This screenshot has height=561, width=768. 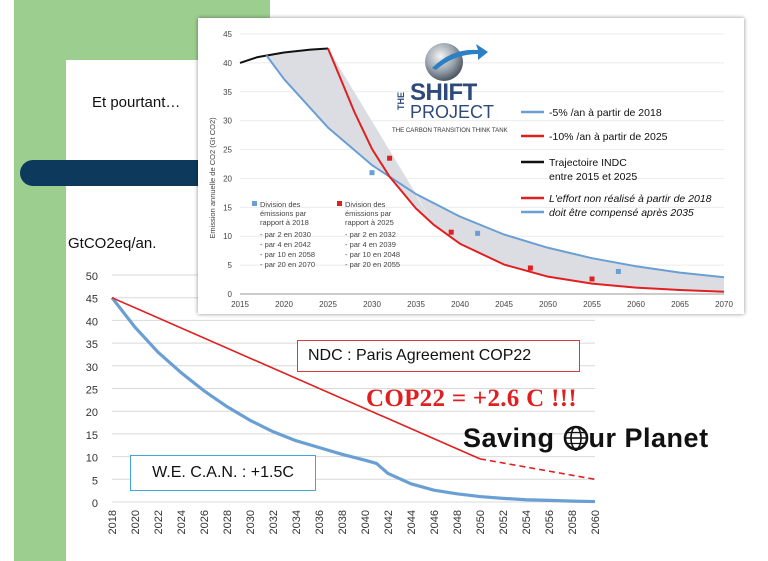 I want to click on inset-x-tick-label: 2060, so click(x=636, y=304).